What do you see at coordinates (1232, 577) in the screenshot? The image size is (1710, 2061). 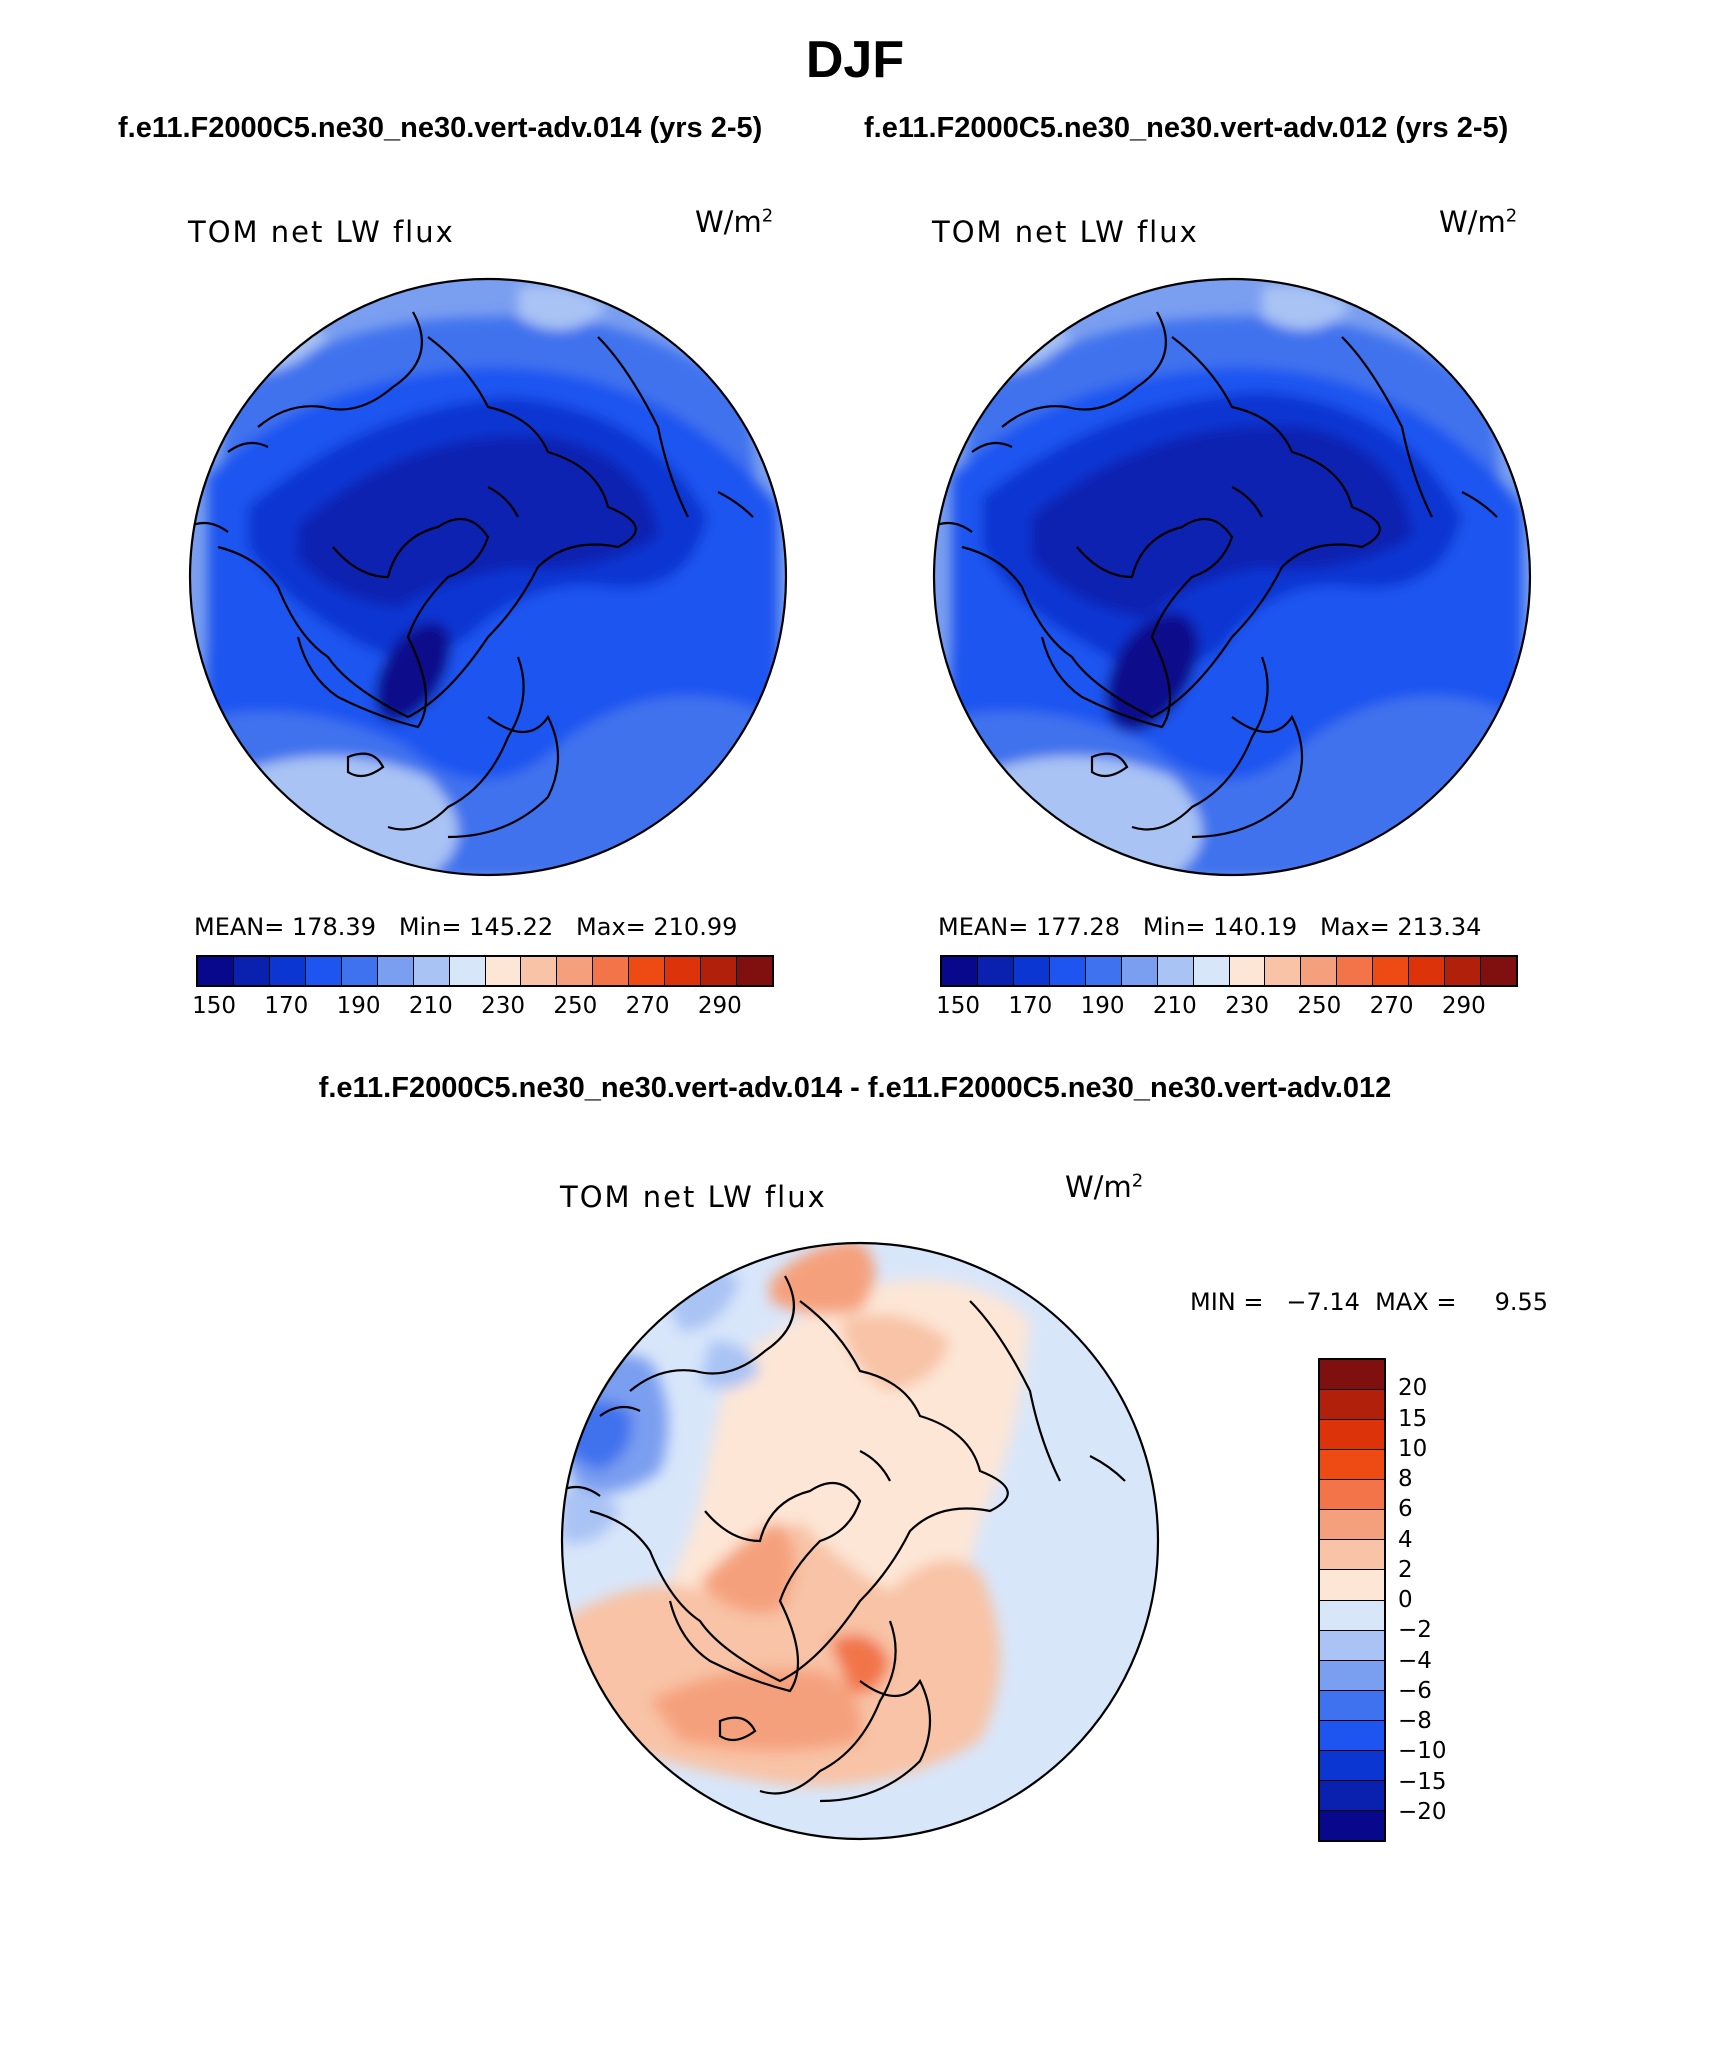 I see `panel-2-map` at bounding box center [1232, 577].